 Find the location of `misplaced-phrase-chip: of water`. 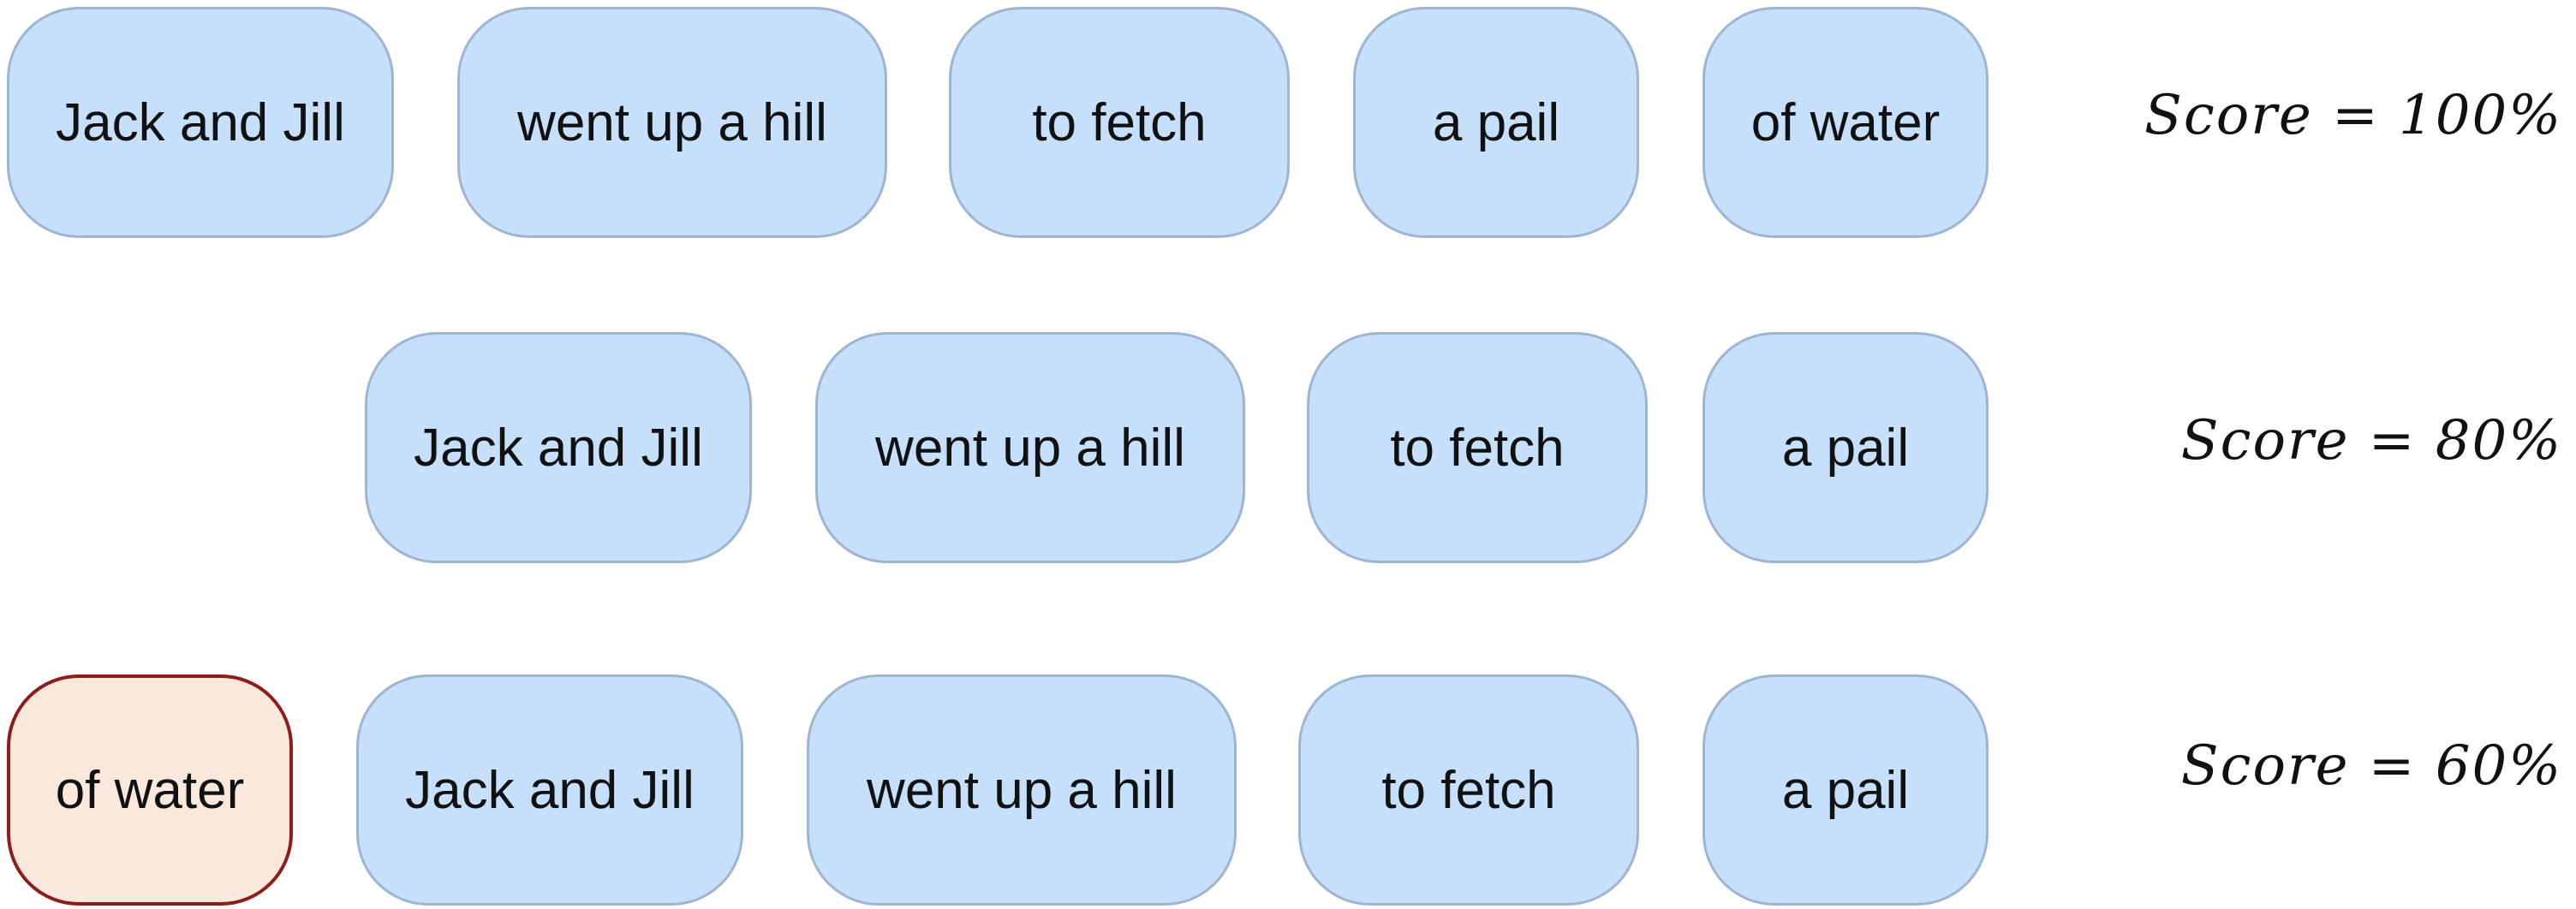

misplaced-phrase-chip: of water is located at coordinates (150, 790).